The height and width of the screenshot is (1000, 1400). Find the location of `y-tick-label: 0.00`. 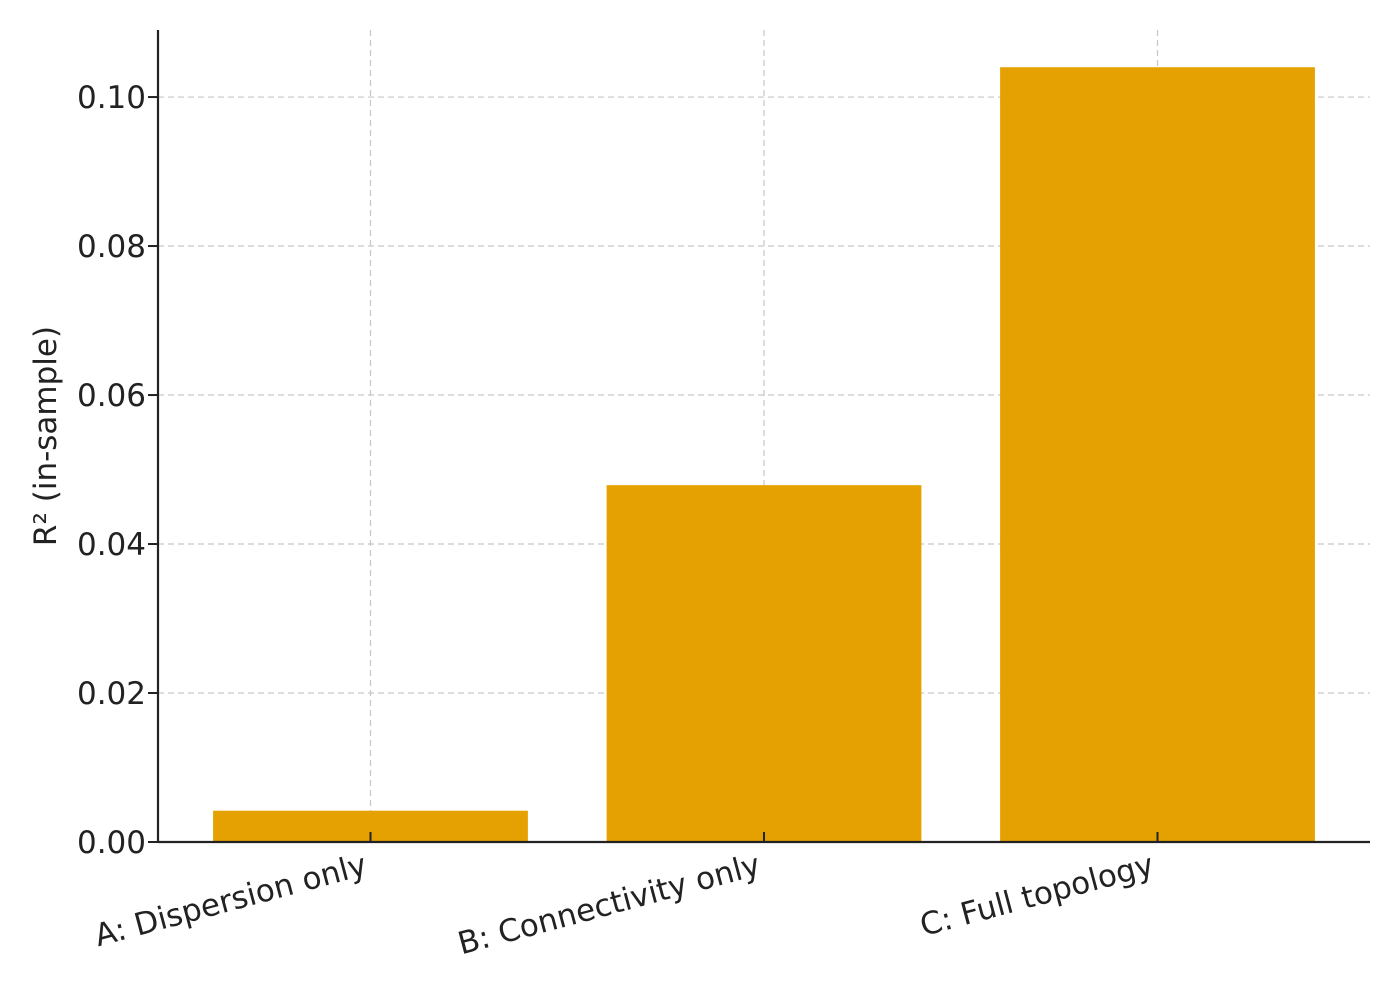

y-tick-label: 0.00 is located at coordinates (111, 843).